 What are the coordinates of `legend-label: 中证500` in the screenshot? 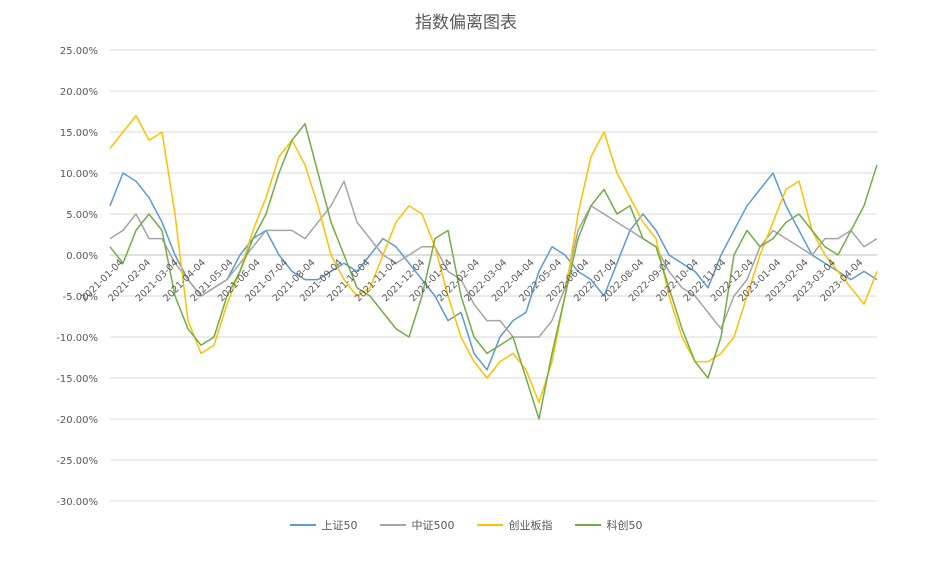 It's located at (433, 525).